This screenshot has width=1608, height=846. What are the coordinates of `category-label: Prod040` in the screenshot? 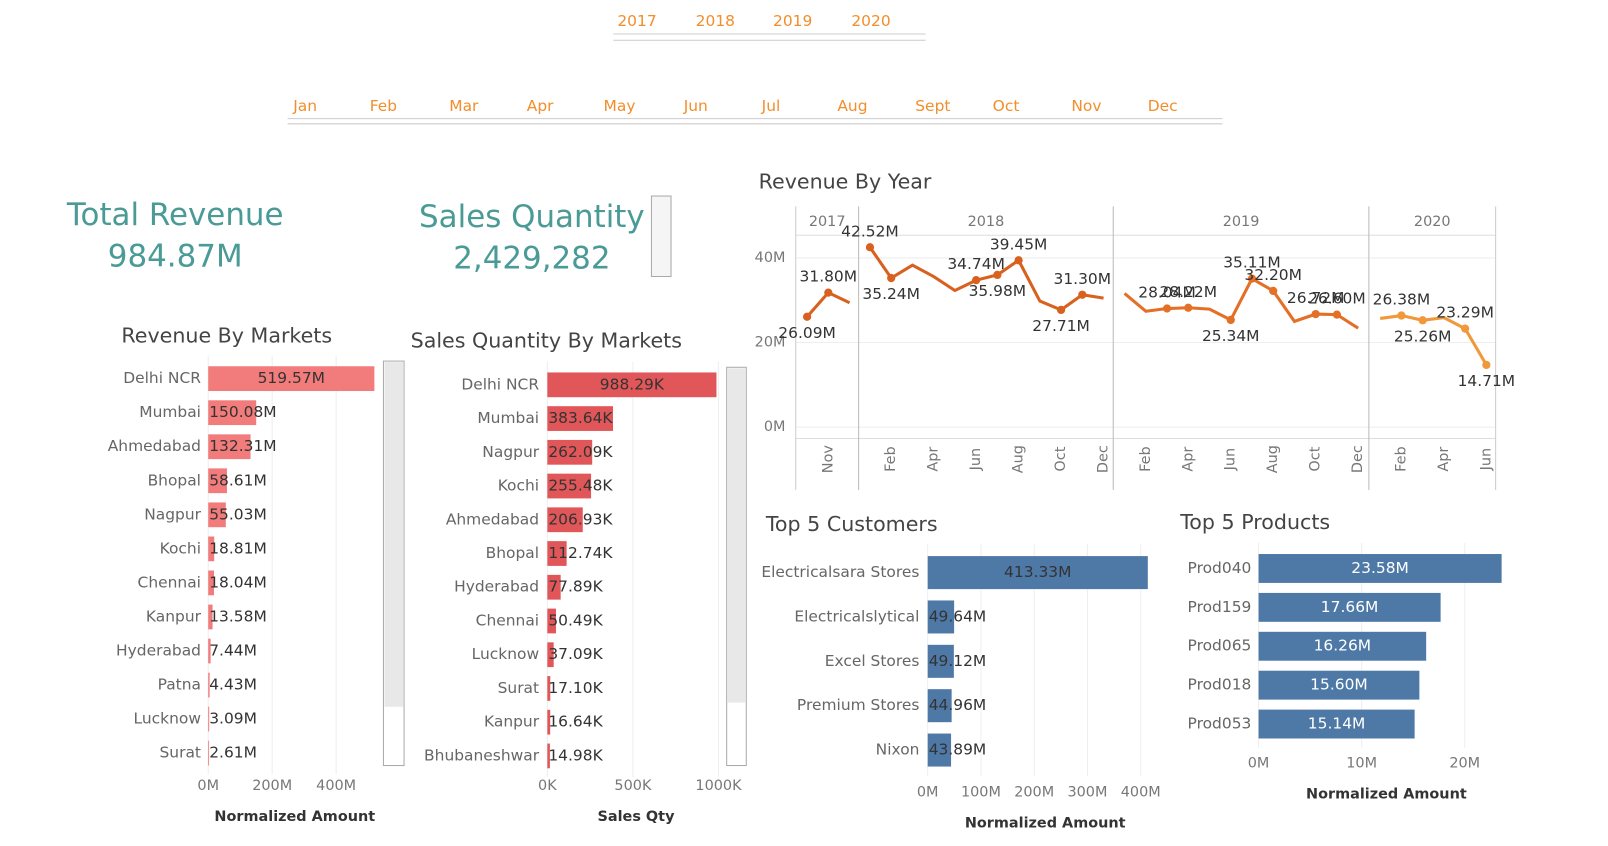 It's located at (1220, 568).